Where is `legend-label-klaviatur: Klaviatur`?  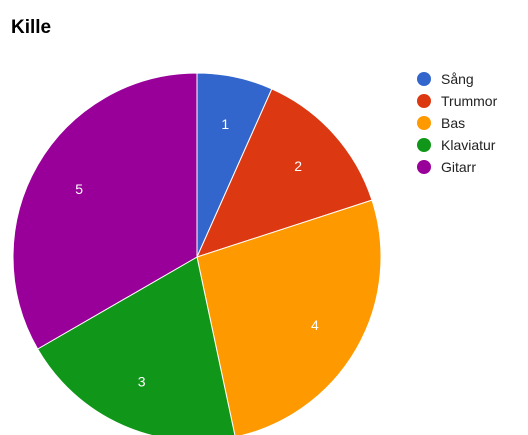
legend-label-klaviatur: Klaviatur is located at coordinates (468, 145).